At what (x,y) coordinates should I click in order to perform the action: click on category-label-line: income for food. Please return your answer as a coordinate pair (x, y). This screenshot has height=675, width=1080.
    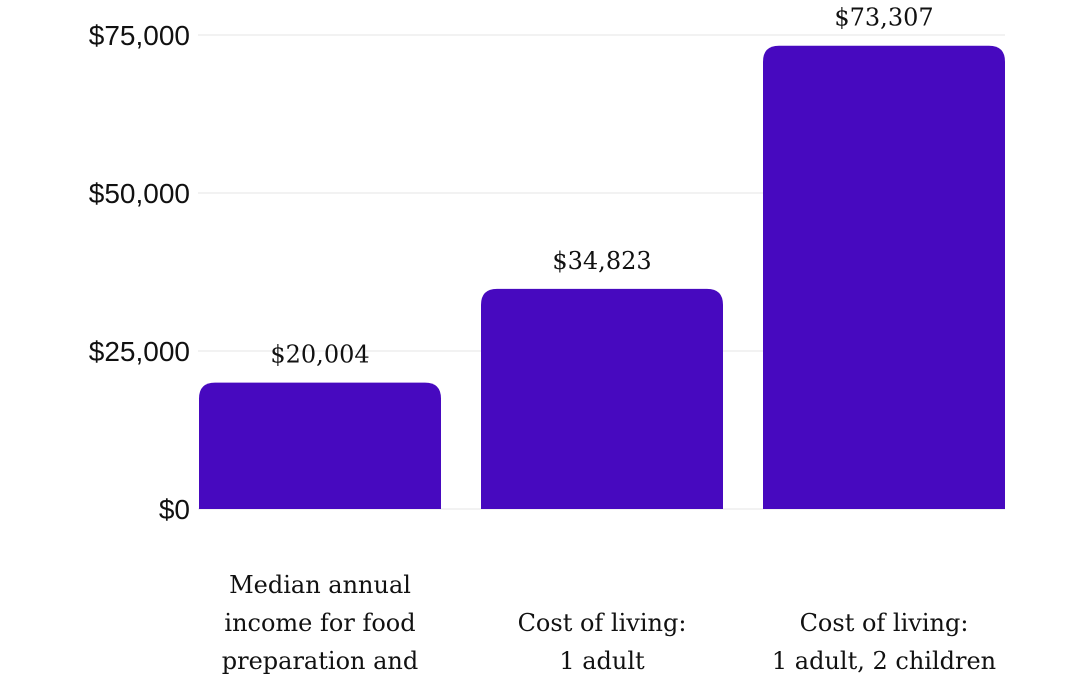
    Looking at the image, I should click on (319, 623).